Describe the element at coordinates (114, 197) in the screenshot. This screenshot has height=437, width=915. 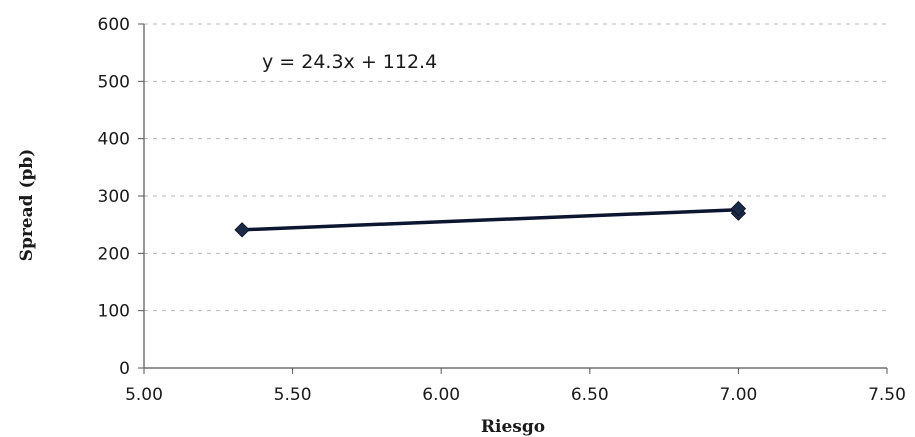
I see `y-tick-label: 300` at that location.